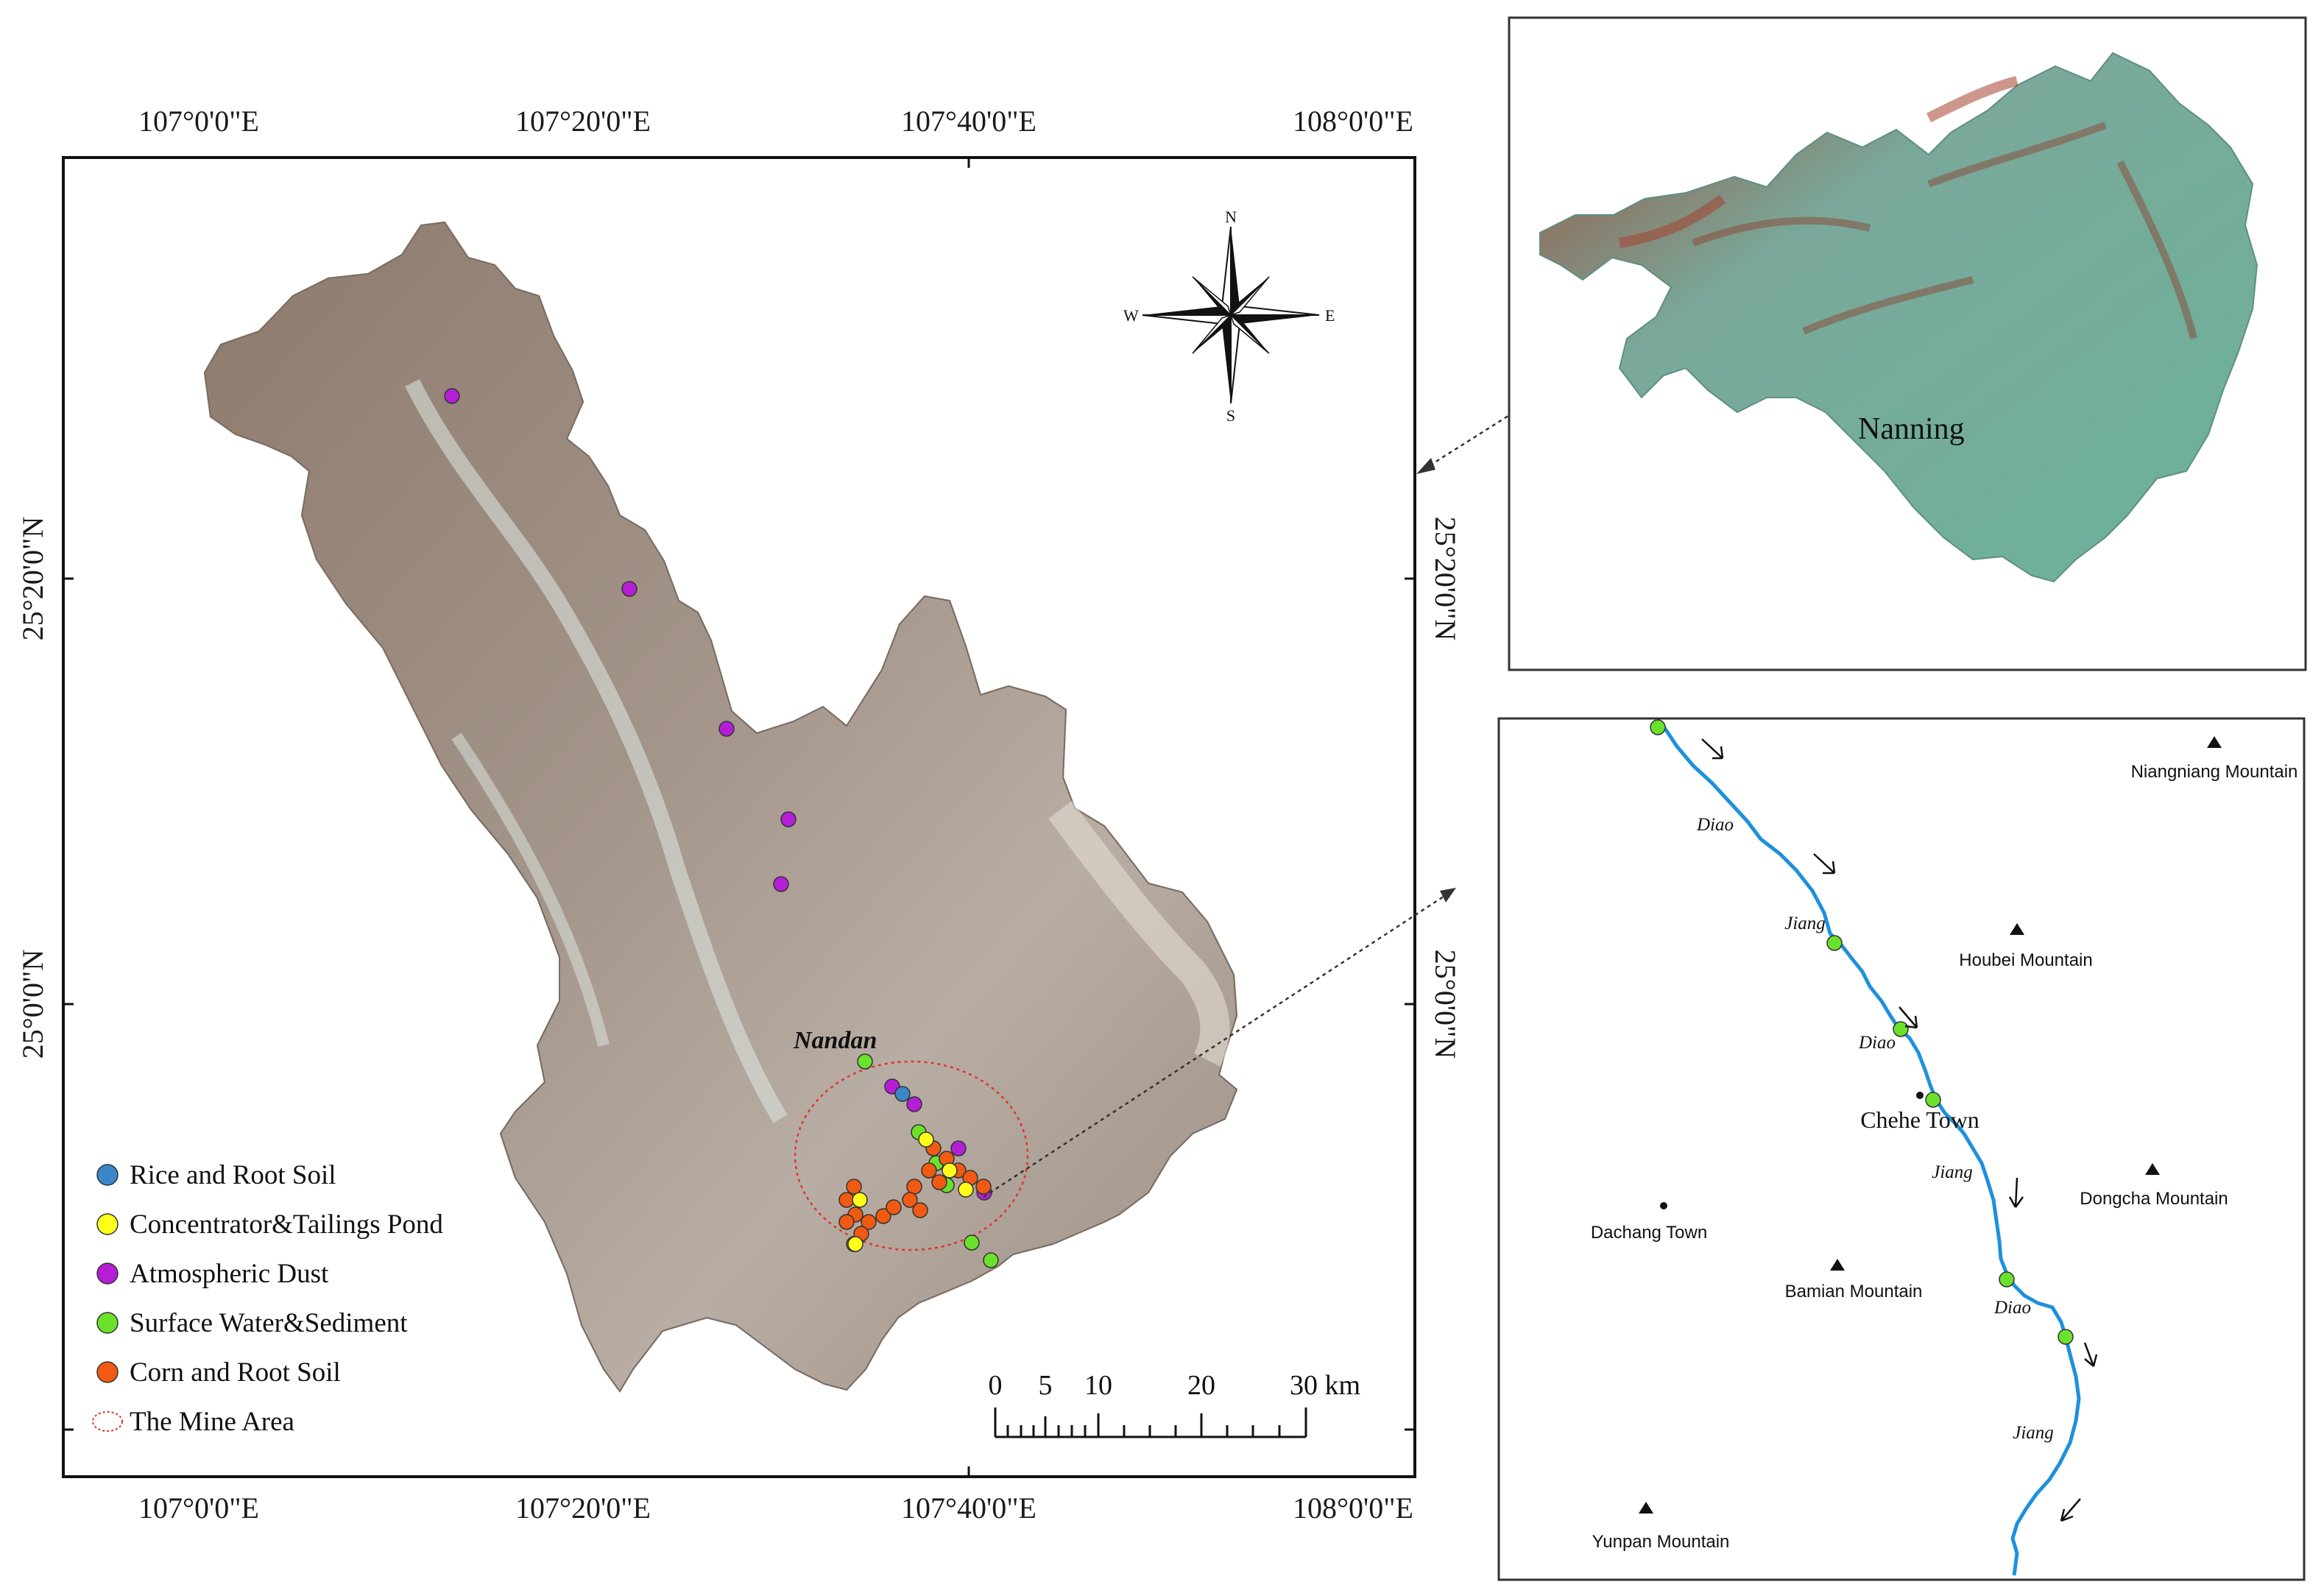 This screenshot has height=1593, width=2324. What do you see at coordinates (286, 1224) in the screenshot?
I see `legend-label: Concentrator&Tailings Pond` at bounding box center [286, 1224].